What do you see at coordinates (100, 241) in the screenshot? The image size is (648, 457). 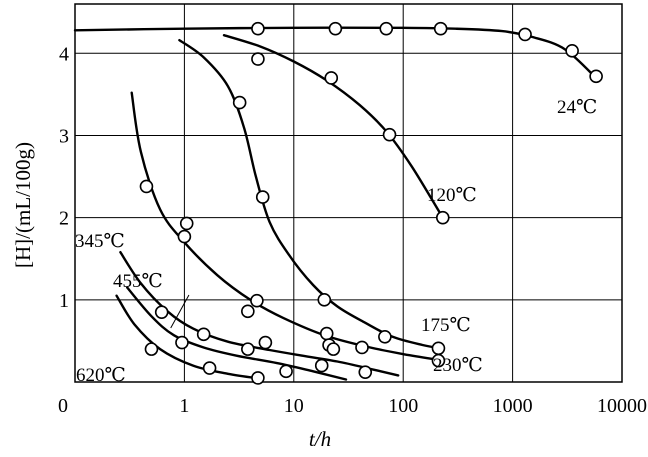 I see `curve-label-345c: 345℃` at bounding box center [100, 241].